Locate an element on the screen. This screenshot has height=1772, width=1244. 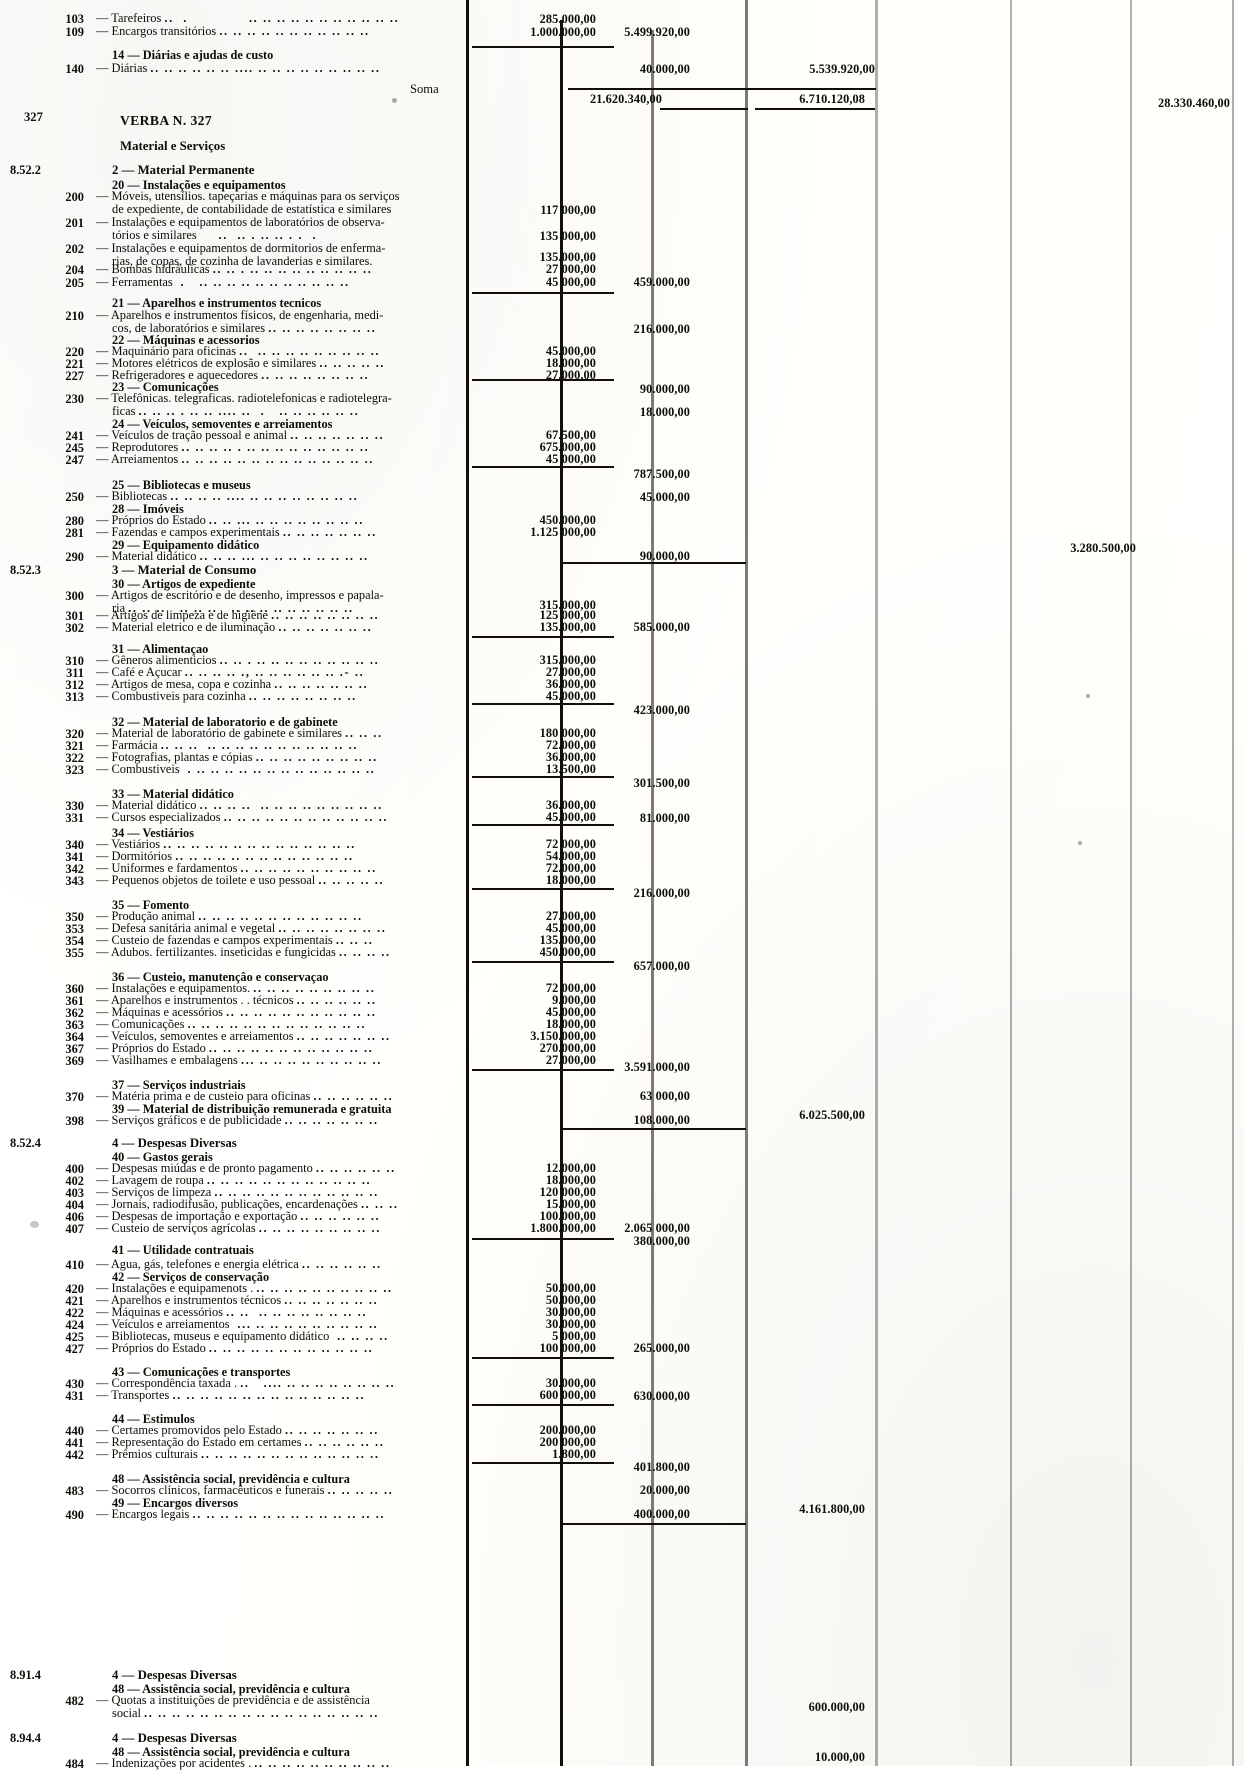
group-subtotal: 459.000,00 is located at coordinates (661, 282).